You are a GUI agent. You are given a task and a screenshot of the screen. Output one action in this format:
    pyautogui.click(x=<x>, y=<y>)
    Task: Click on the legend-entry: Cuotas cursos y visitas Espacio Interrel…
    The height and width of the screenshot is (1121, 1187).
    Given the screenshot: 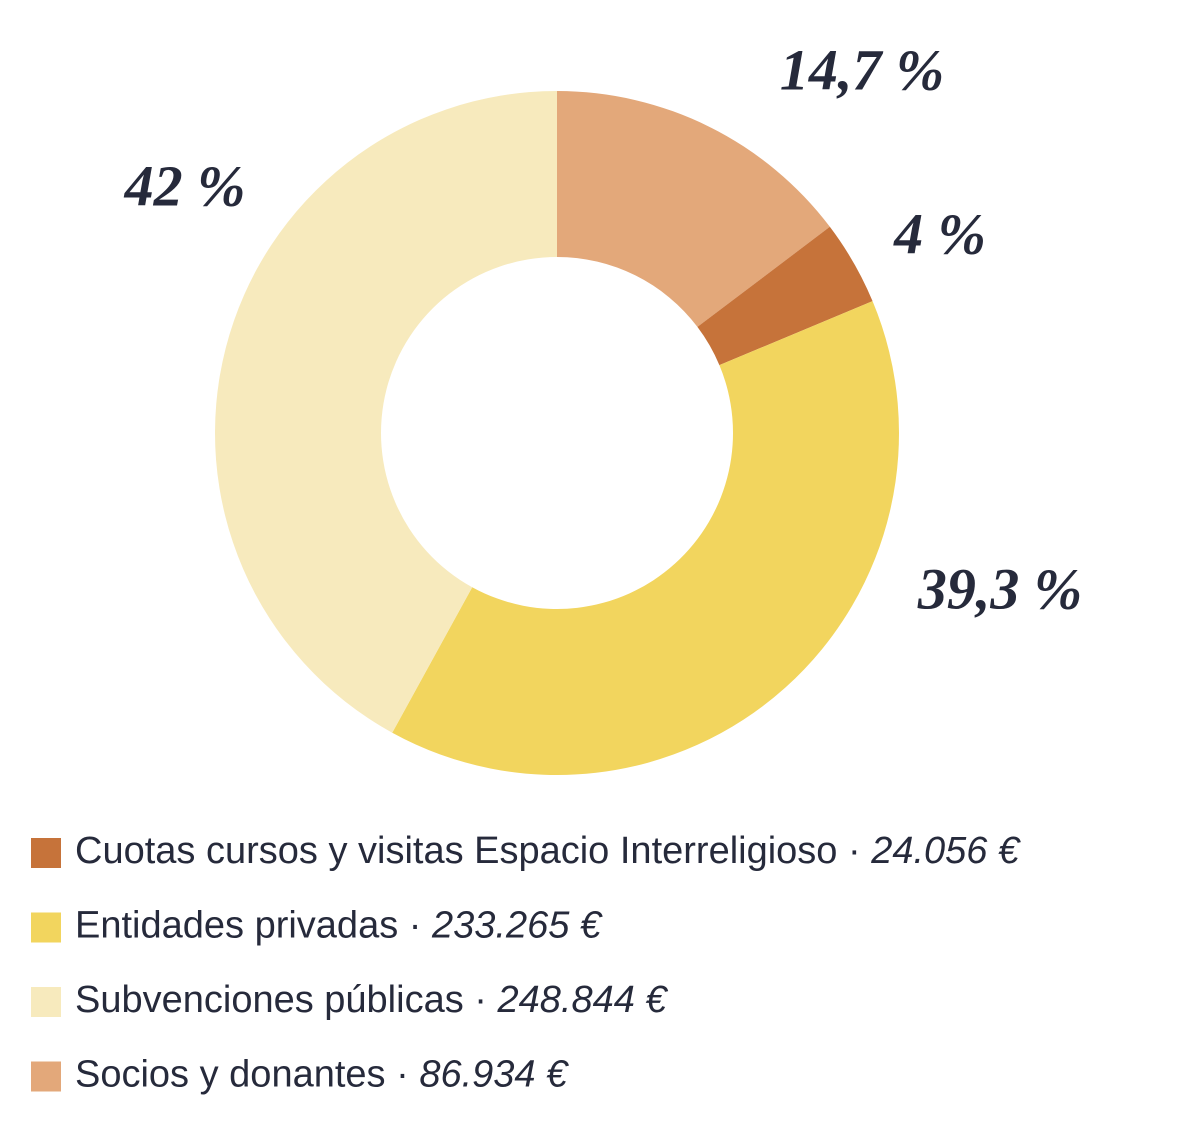 What is the action you would take?
    pyautogui.click(x=548, y=851)
    